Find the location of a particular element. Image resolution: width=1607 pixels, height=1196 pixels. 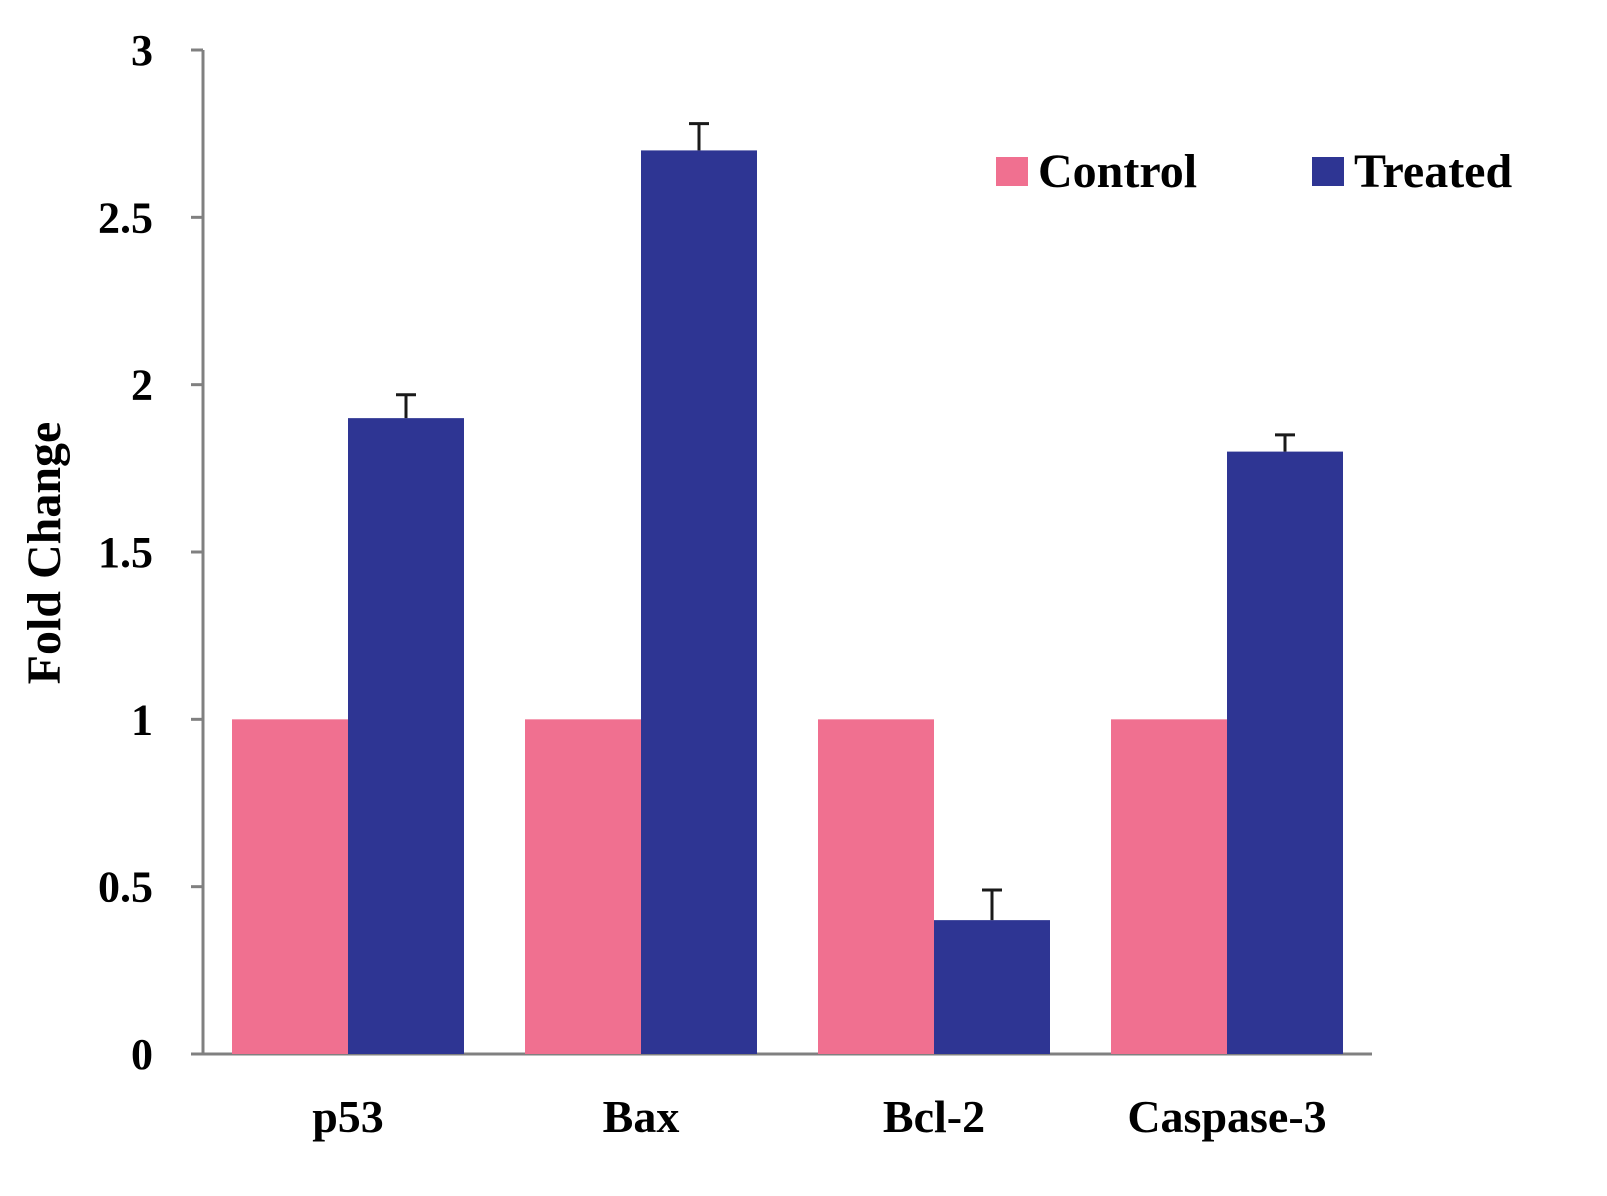

y-tick-label: 1 is located at coordinates (142, 719).